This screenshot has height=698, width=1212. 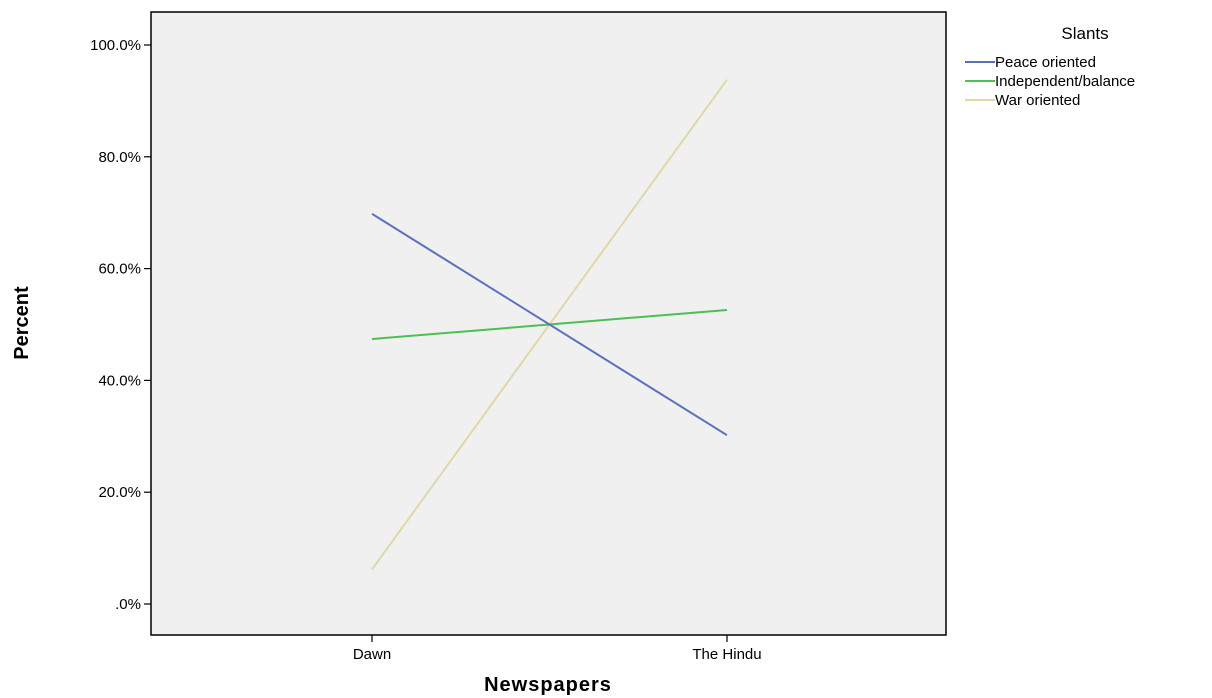 I want to click on y-axis: .0% 20.0% 40.0% 60.0% 80.0% 100.0%, so click(x=120, y=325).